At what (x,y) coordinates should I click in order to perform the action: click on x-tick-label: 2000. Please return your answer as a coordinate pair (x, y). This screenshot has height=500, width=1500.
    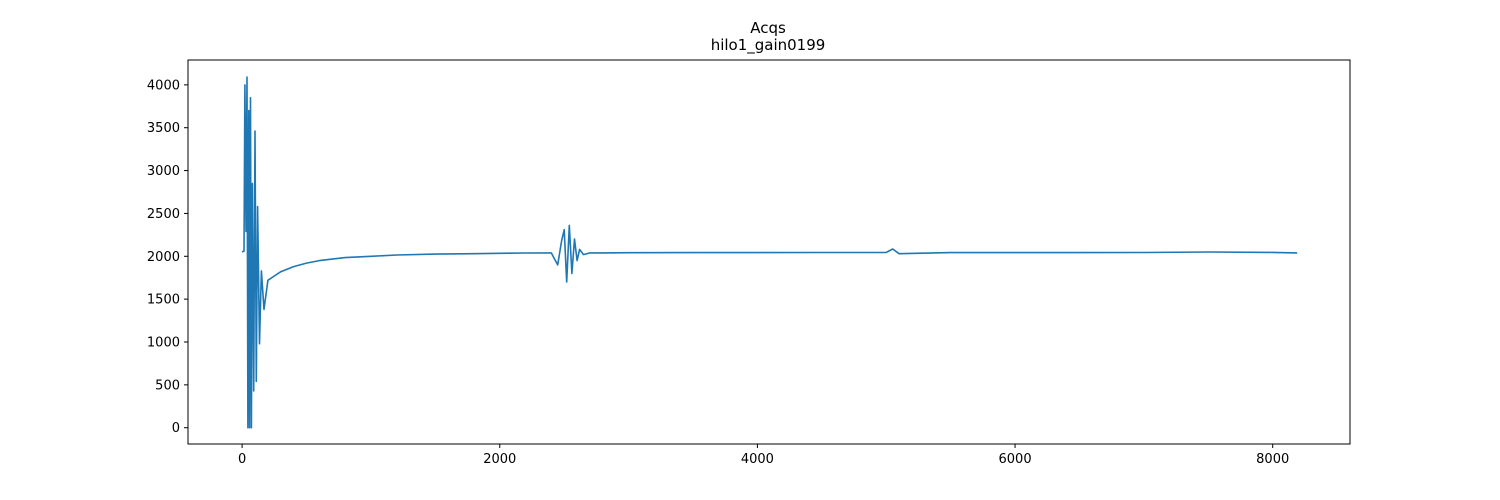
    Looking at the image, I should click on (499, 459).